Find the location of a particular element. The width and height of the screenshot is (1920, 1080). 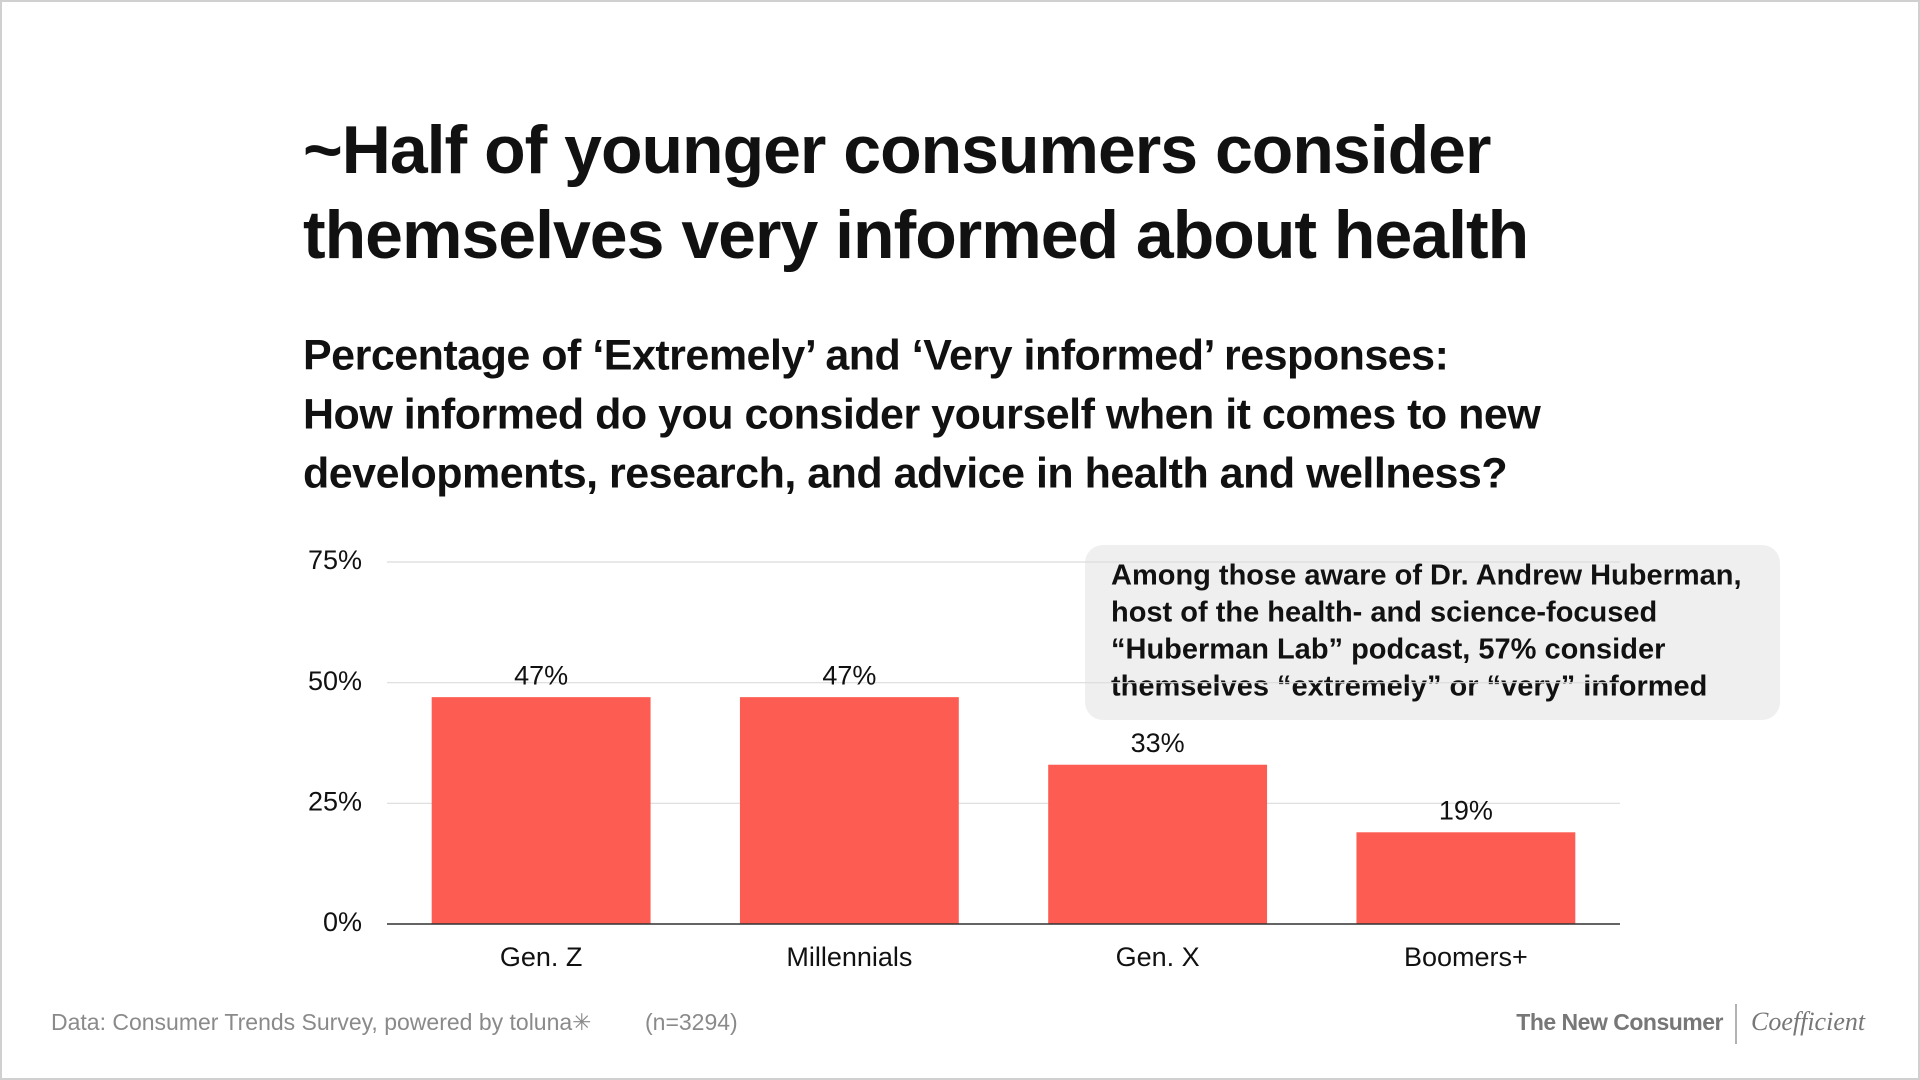

y-tick-label: 0% is located at coordinates (342, 922).